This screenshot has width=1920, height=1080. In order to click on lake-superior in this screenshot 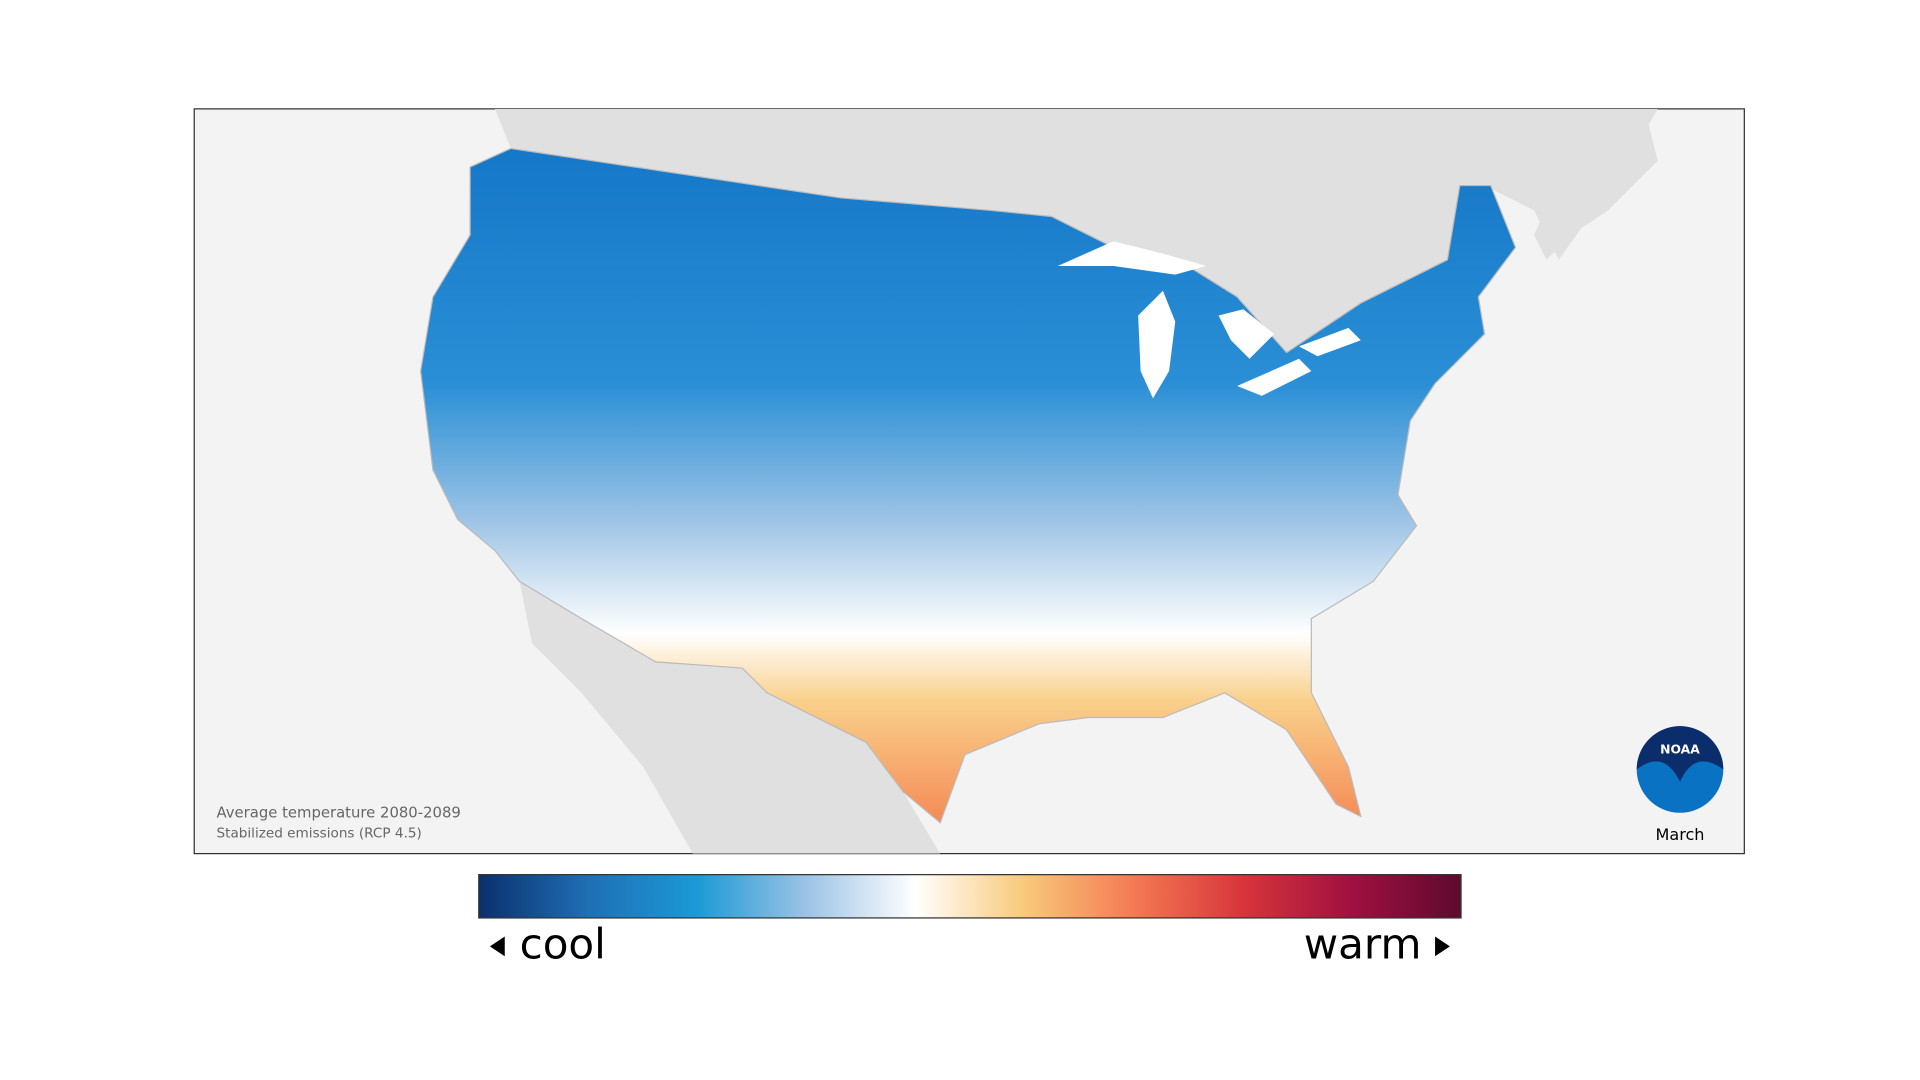, I will do `click(1132, 258)`.